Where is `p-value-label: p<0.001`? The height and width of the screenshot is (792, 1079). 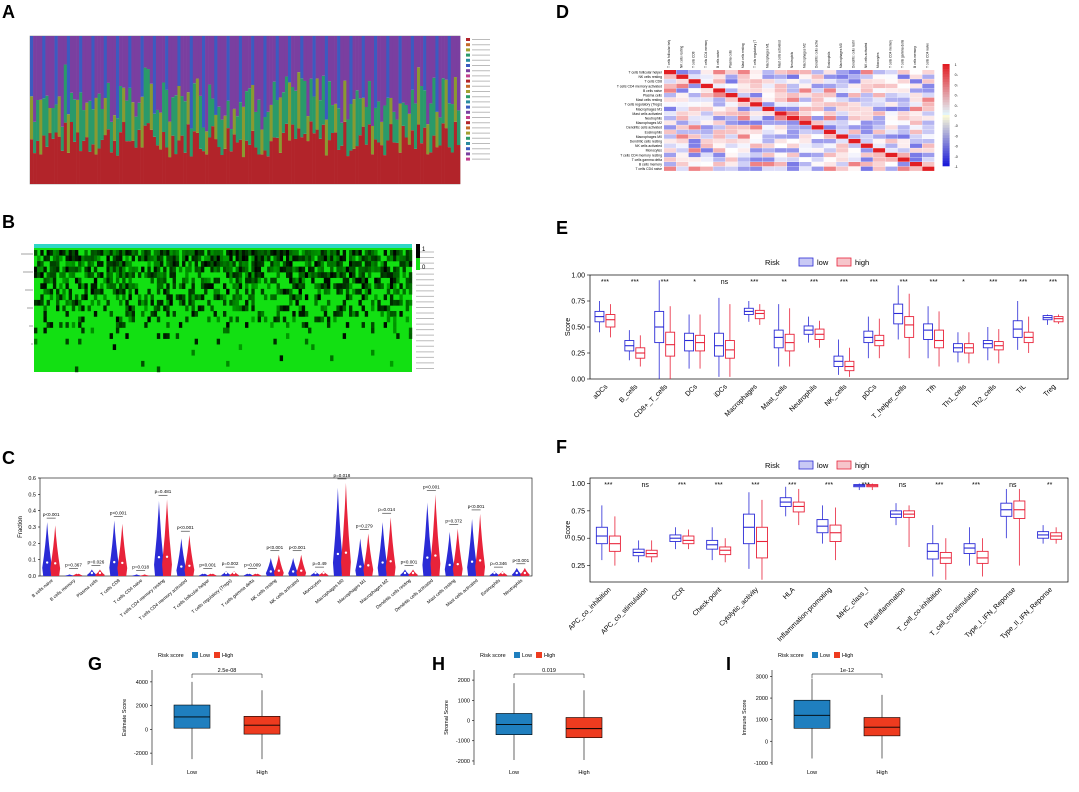
p-value-label: p<0.001 is located at coordinates (51, 514).